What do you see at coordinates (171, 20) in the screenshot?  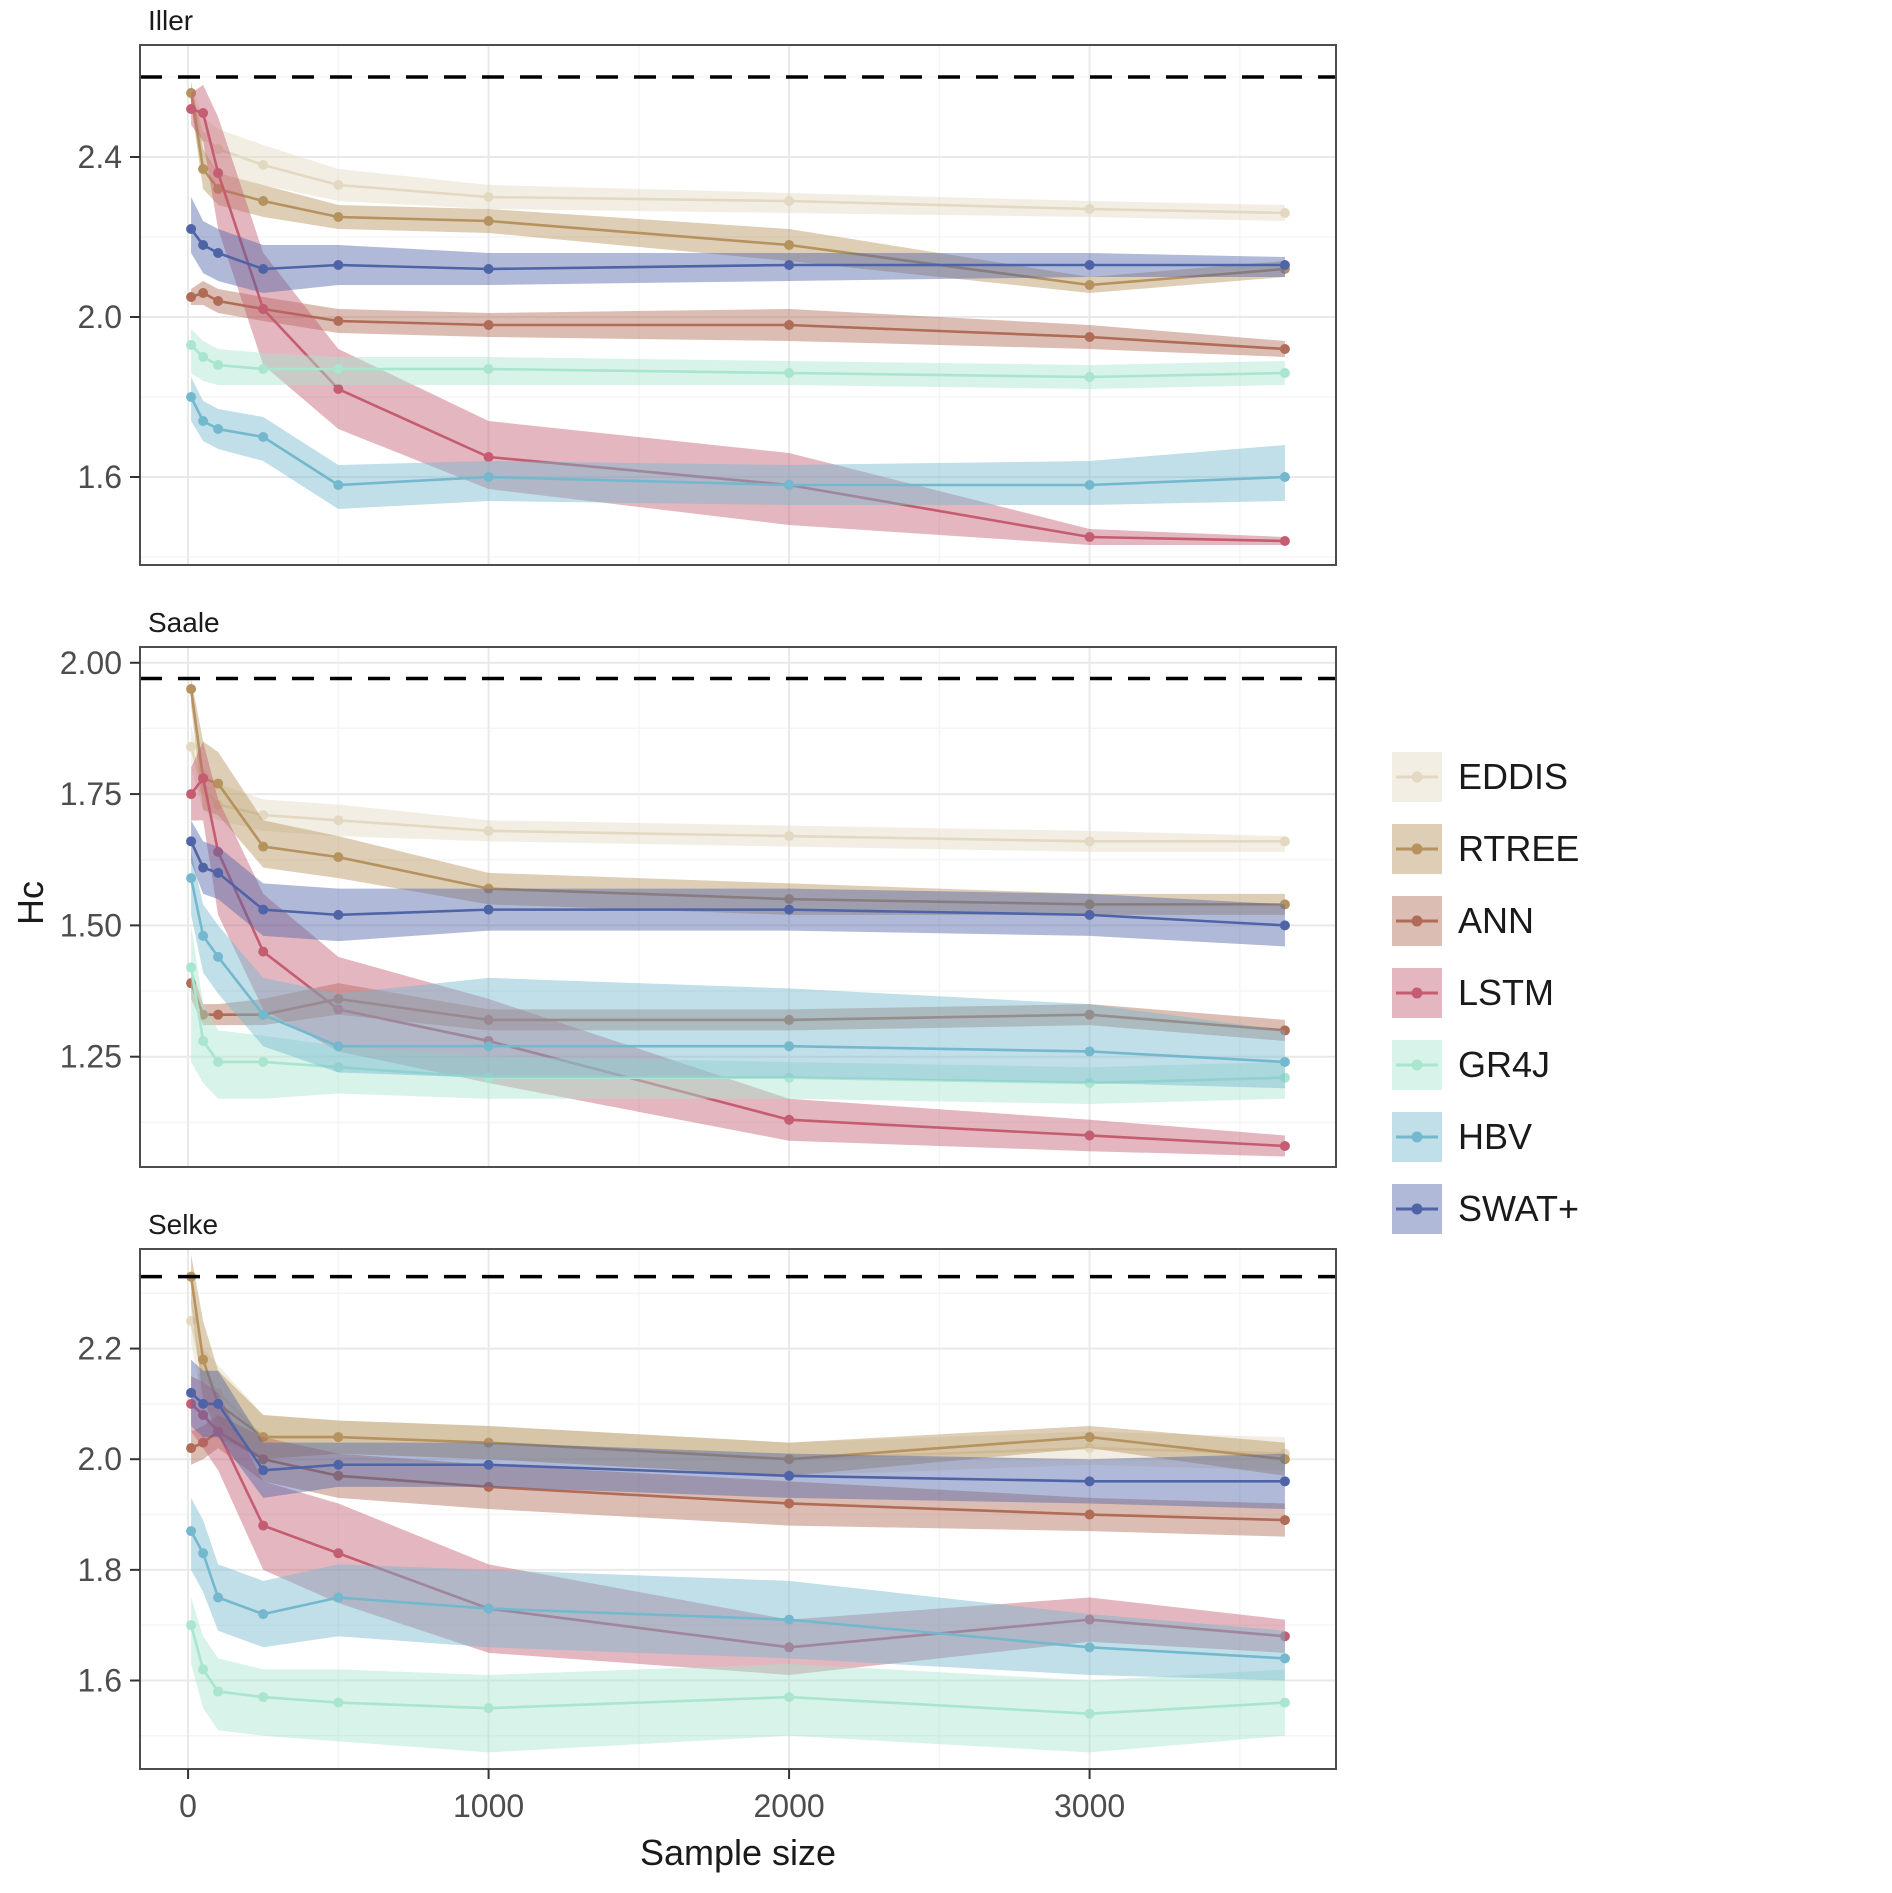 I see `facet-title-iller: Iller` at bounding box center [171, 20].